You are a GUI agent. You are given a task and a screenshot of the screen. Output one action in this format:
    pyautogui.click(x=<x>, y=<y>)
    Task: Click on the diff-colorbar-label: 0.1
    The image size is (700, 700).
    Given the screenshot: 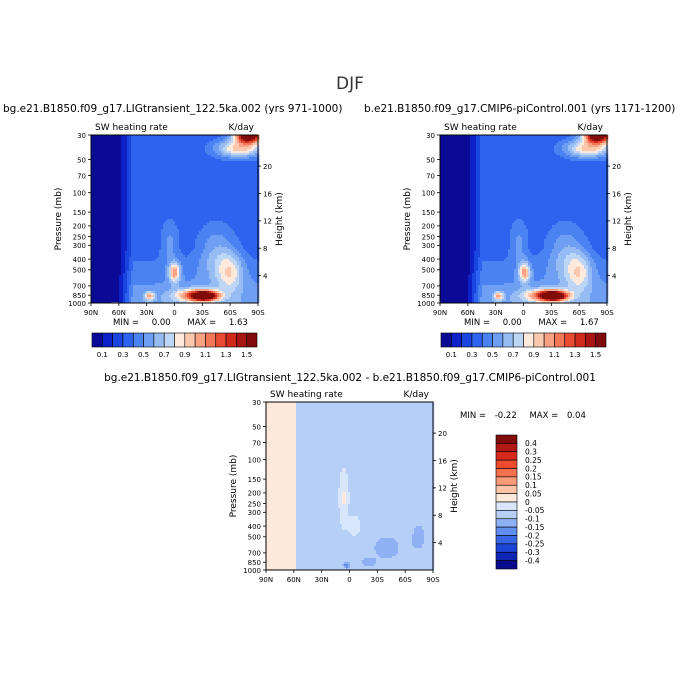 What is the action you would take?
    pyautogui.click(x=531, y=485)
    